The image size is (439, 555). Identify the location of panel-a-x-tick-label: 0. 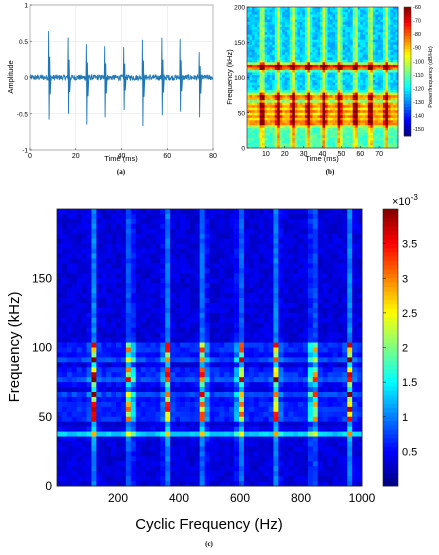
(30, 156).